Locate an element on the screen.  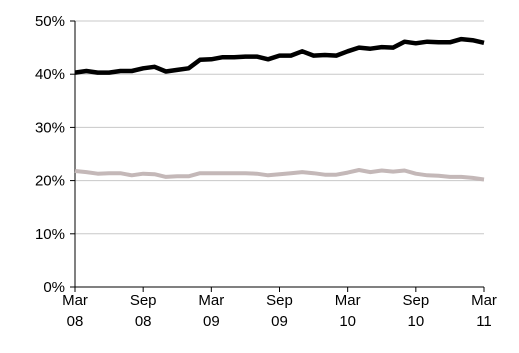
y-tick-label: 20% is located at coordinates (50, 181).